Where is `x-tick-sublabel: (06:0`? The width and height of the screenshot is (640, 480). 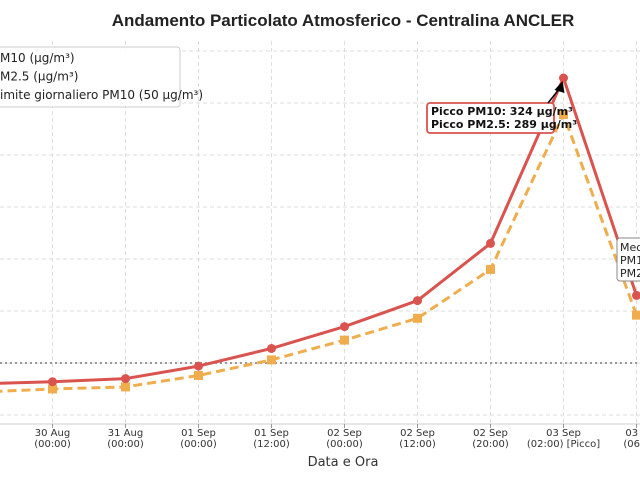 x-tick-sublabel: (06:0 is located at coordinates (631, 444).